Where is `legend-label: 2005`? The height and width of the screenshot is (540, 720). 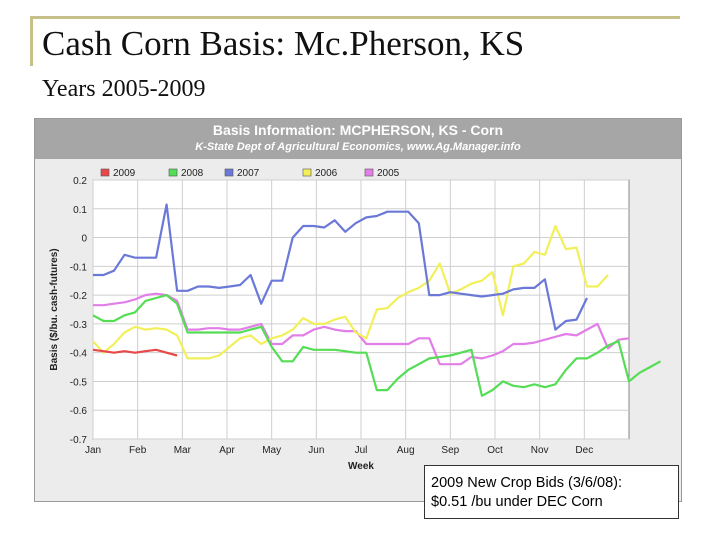 legend-label: 2005 is located at coordinates (388, 173).